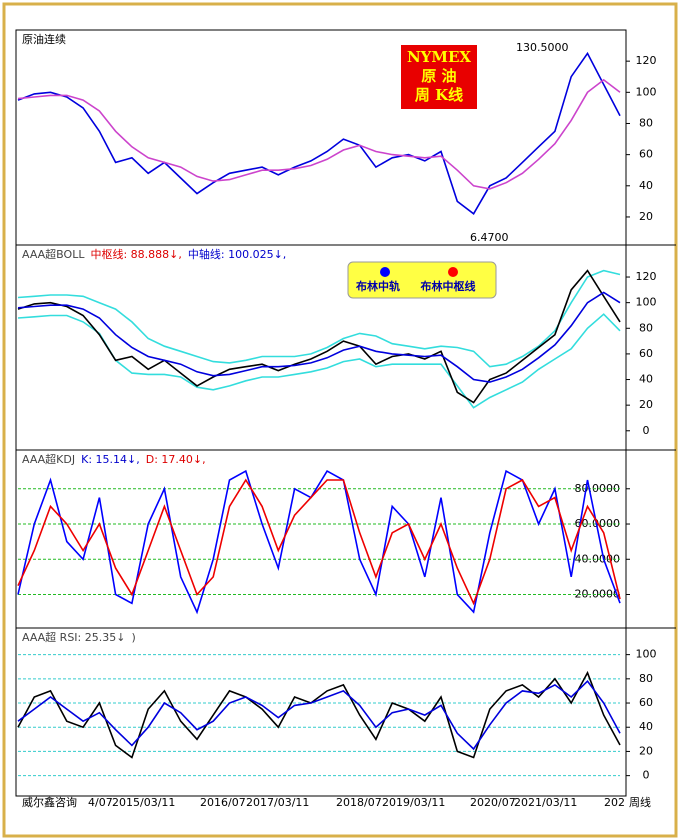 The height and width of the screenshot is (840, 680). I want to click on x-axis-label: 2018/07, so click(359, 802).